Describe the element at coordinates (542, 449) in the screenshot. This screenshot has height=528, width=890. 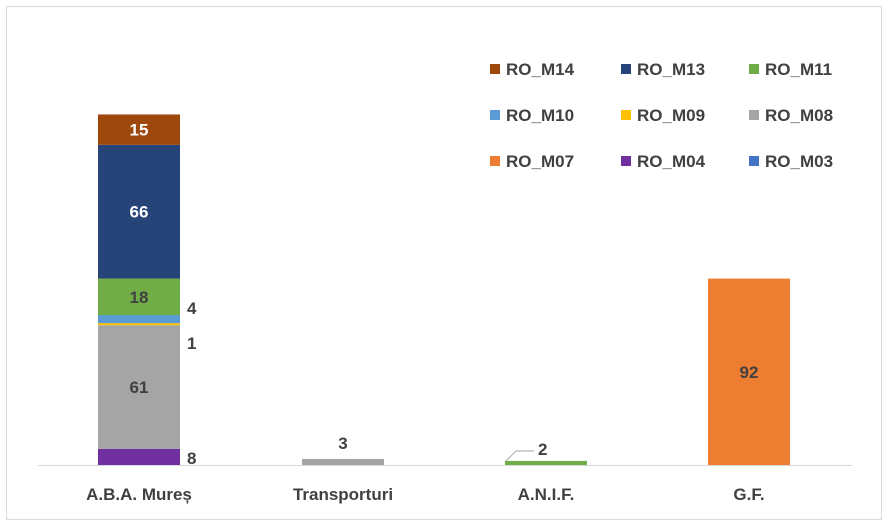
I see `data-label-ro-m11-a-n-i-f: 2` at that location.